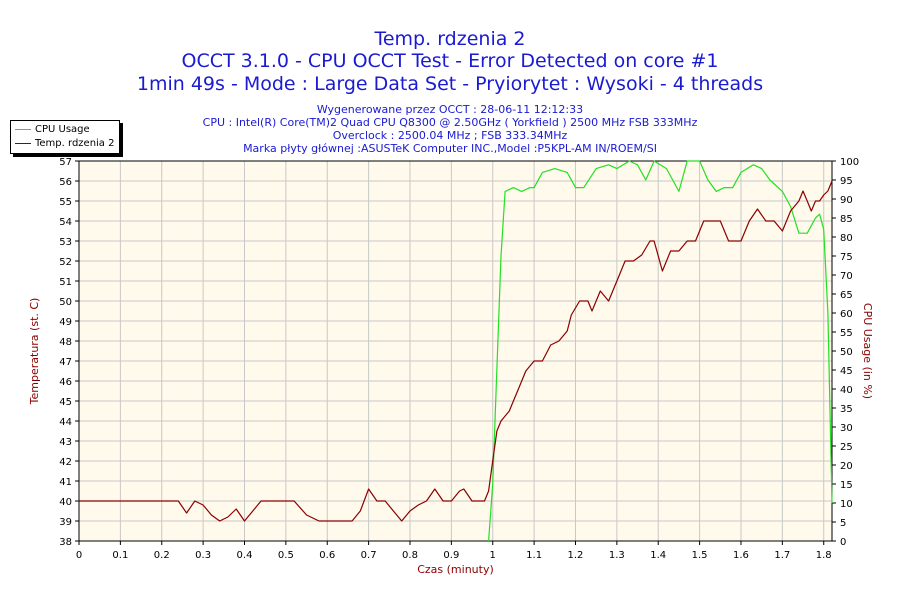  I want to click on x-tick-label: 0.4, so click(245, 555).